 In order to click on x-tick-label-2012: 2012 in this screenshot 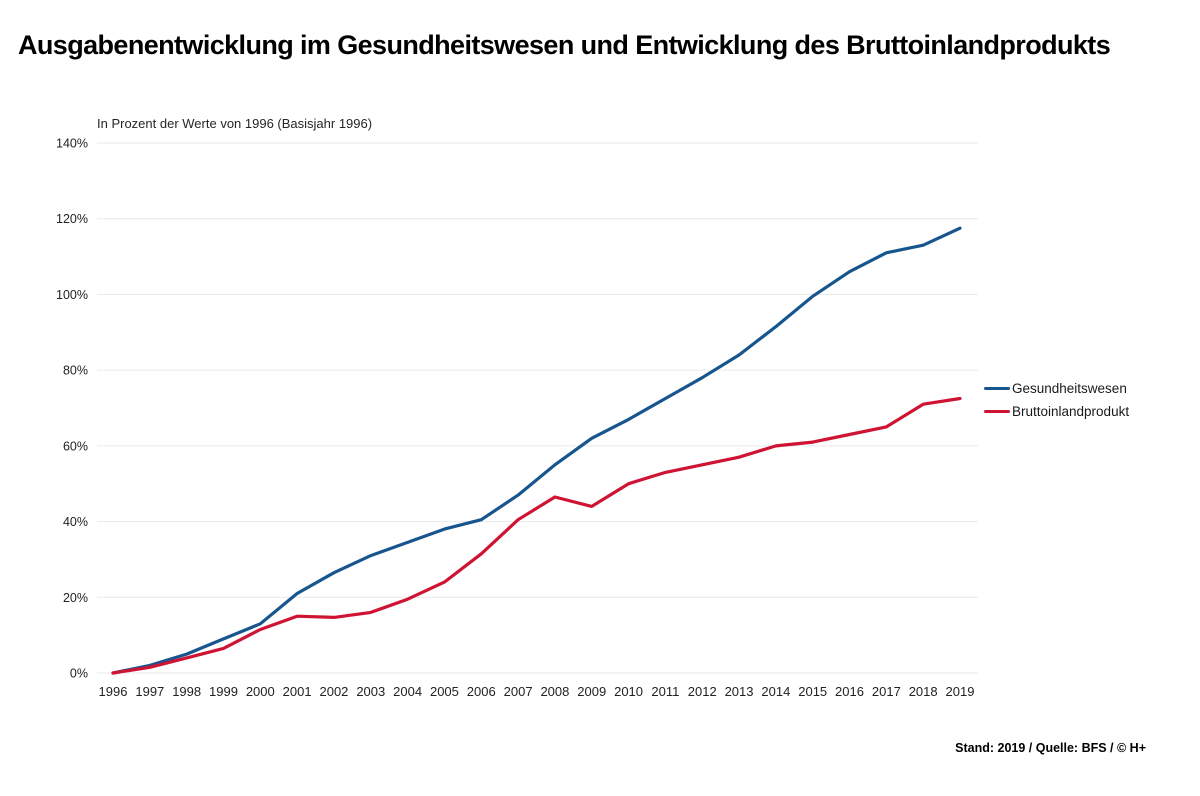, I will do `click(702, 691)`.